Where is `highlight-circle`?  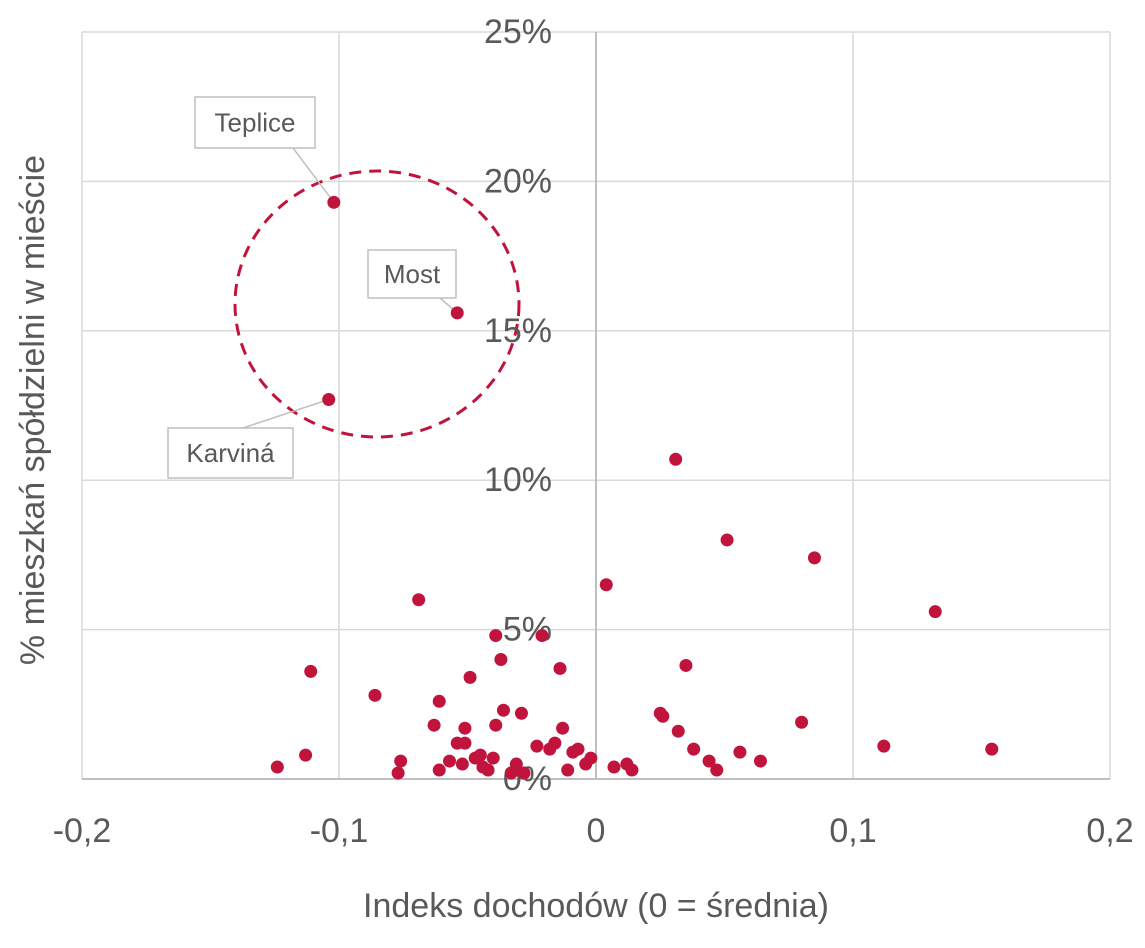 highlight-circle is located at coordinates (377, 304).